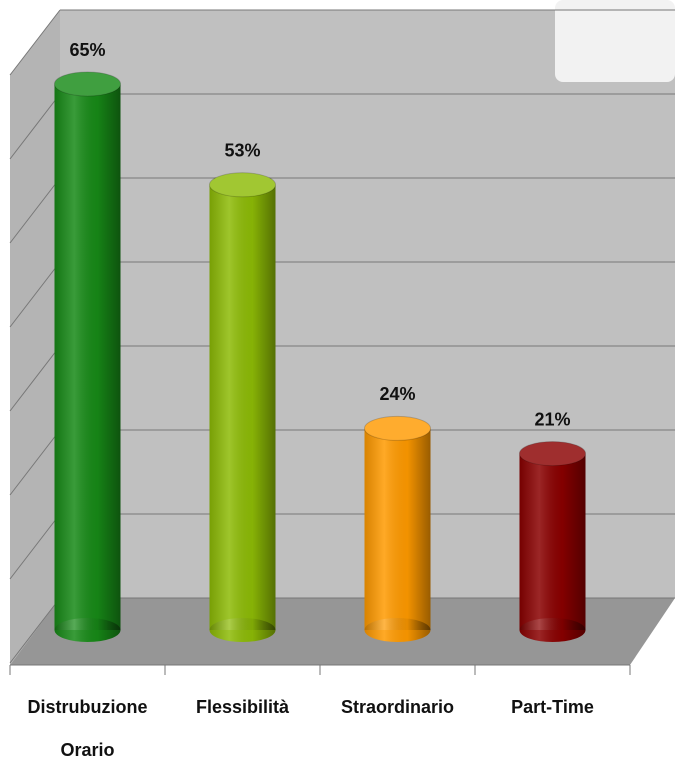 Image resolution: width=675 pixels, height=766 pixels. What do you see at coordinates (552, 707) in the screenshot?
I see `x-tick-label: Part-Time` at bounding box center [552, 707].